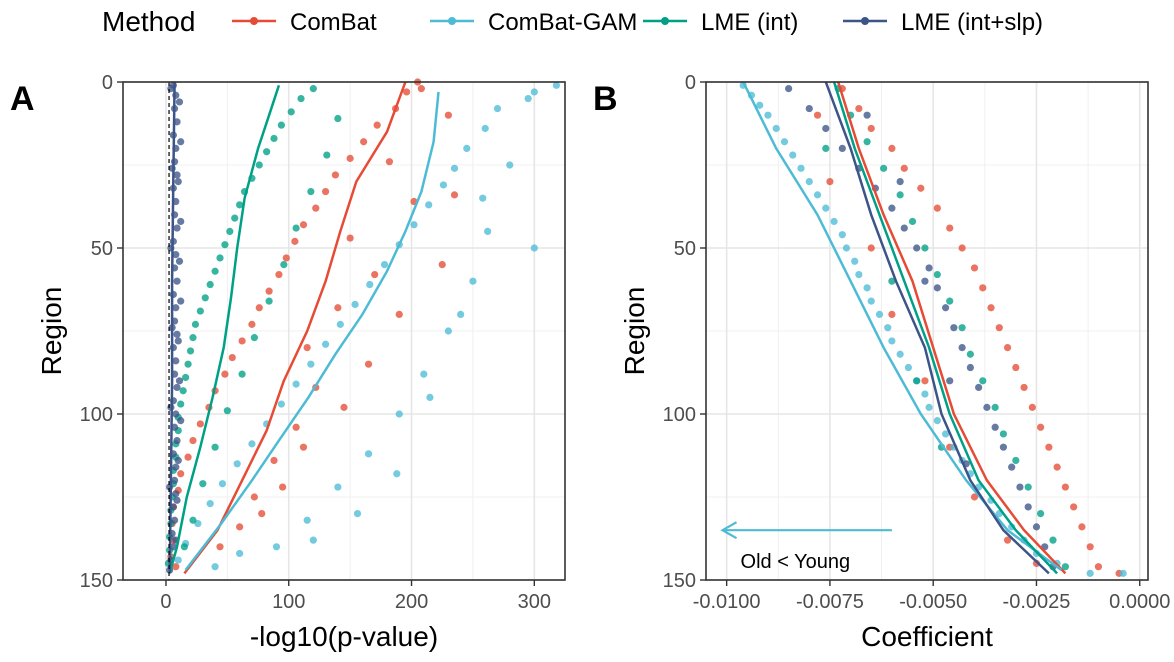  What do you see at coordinates (534, 602) in the screenshot?
I see `x-tick-label: 300` at bounding box center [534, 602].